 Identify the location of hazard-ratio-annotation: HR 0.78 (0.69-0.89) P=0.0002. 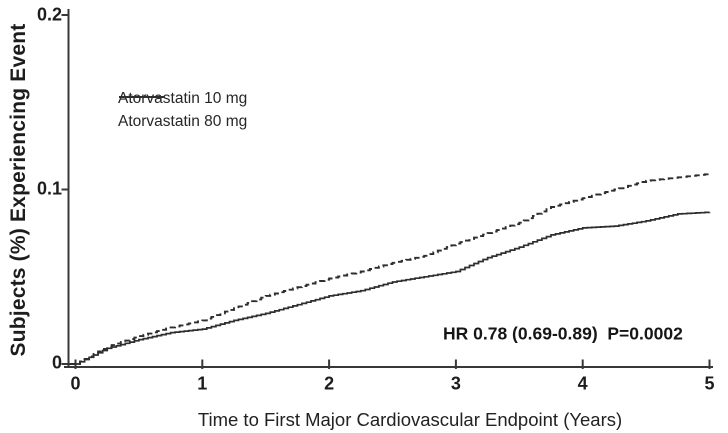
(563, 333).